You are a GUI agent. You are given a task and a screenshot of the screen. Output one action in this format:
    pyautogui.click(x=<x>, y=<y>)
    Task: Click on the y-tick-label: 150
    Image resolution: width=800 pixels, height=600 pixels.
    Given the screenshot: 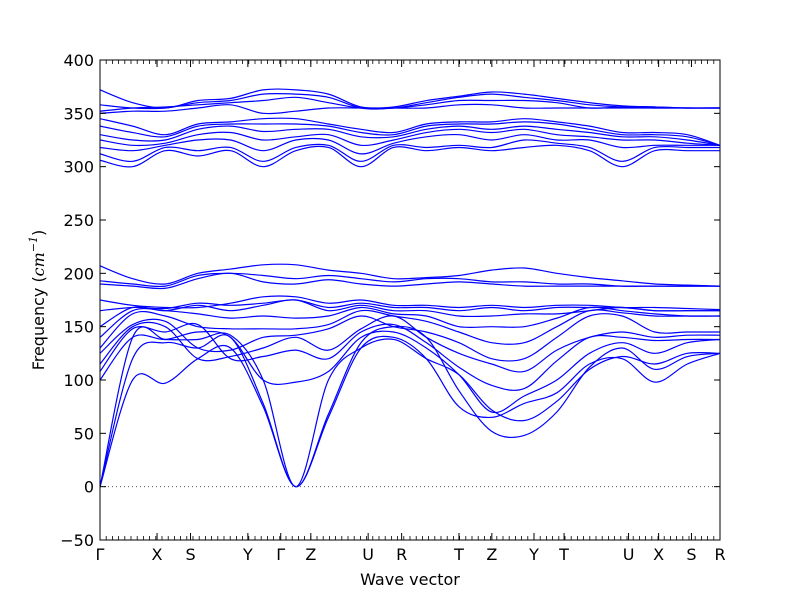 What is the action you would take?
    pyautogui.click(x=78, y=327)
    